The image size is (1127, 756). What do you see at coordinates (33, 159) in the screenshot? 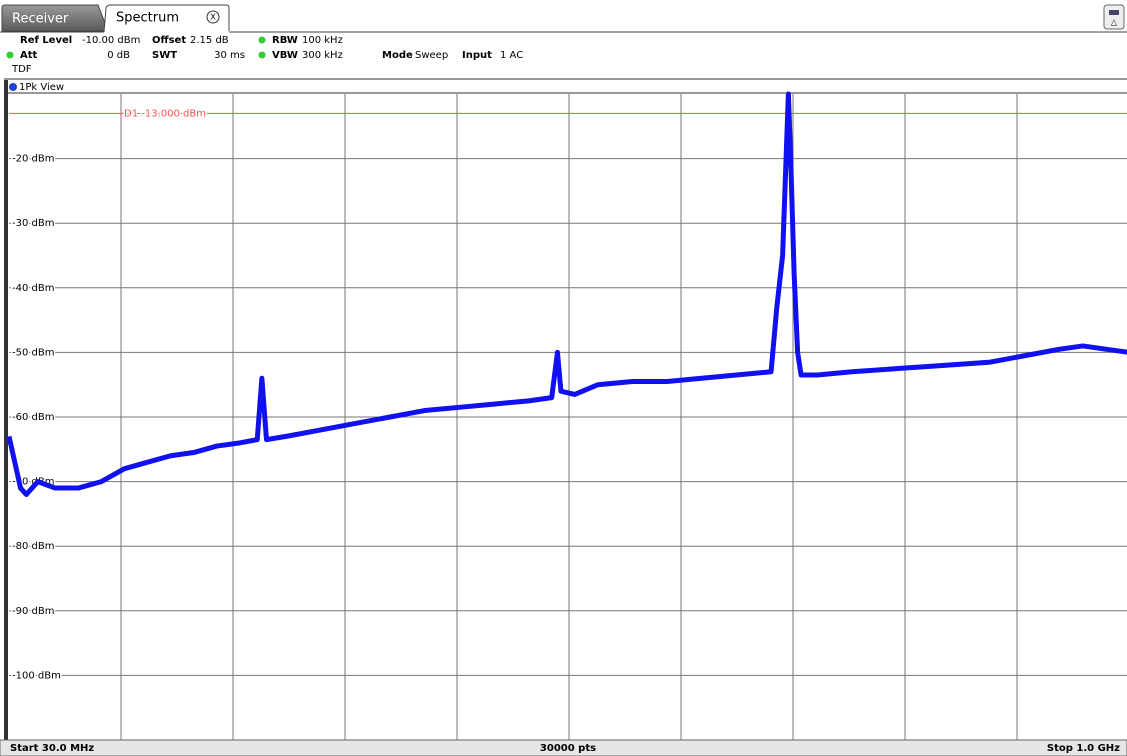
I see `y-tick-label: -20 dBm` at bounding box center [33, 159].